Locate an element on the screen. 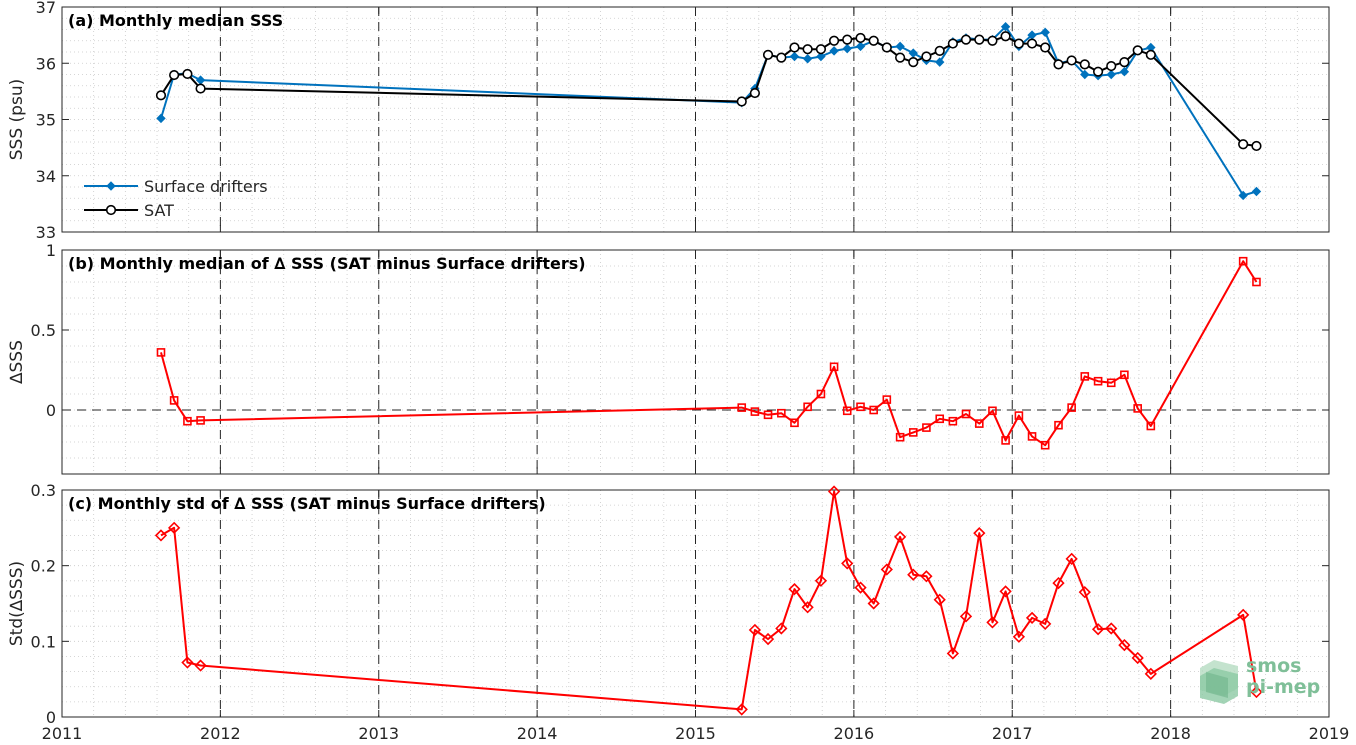 This screenshot has height=745, width=1356. y-tick-label: 35 is located at coordinates (46, 120).